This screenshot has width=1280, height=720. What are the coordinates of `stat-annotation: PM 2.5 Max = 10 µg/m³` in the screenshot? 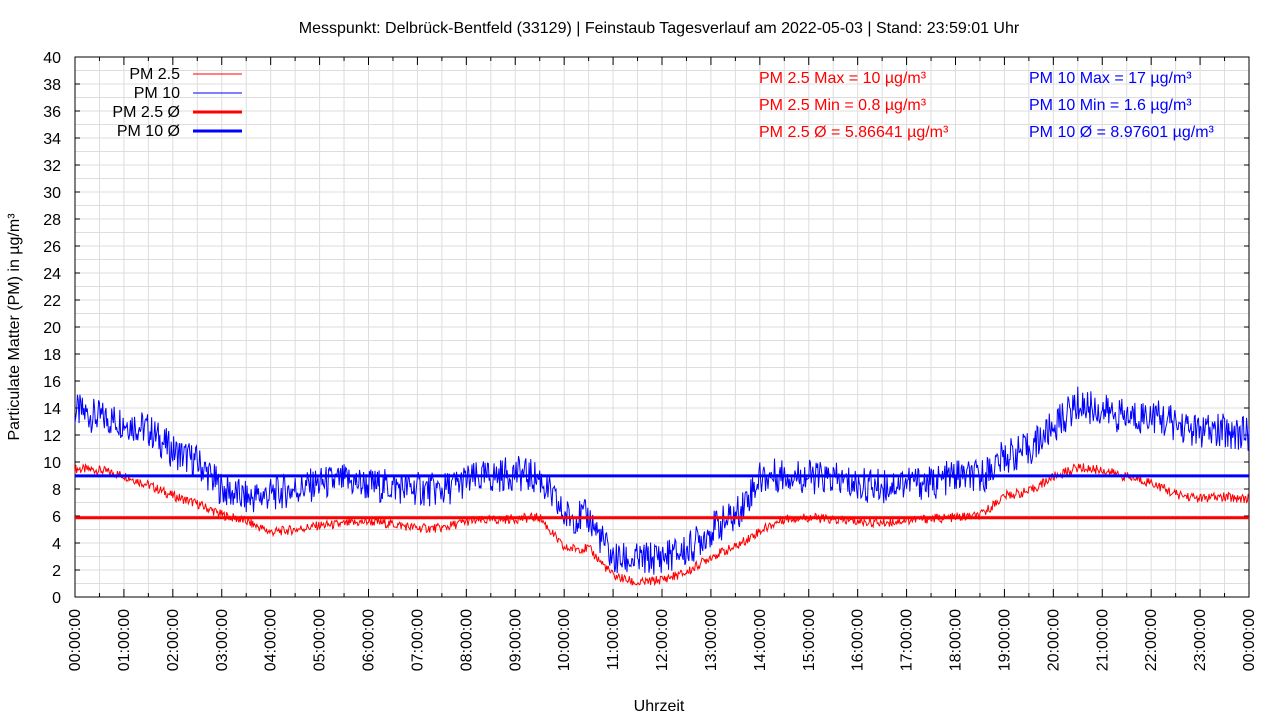 It's located at (843, 78).